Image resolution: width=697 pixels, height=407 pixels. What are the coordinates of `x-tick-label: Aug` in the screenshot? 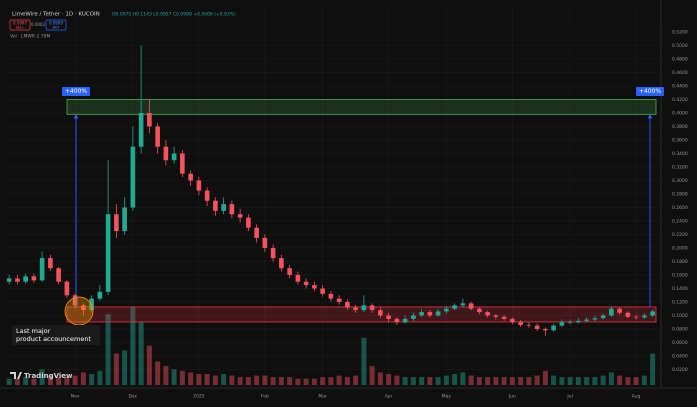 It's located at (636, 397).